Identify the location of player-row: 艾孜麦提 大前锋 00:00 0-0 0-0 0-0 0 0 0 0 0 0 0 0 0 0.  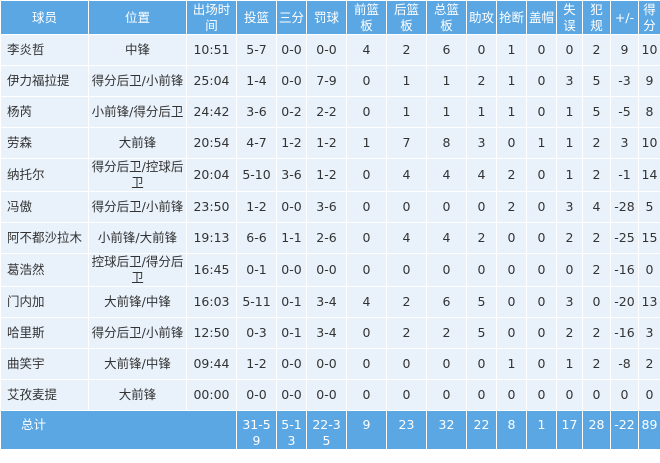
(330, 395).